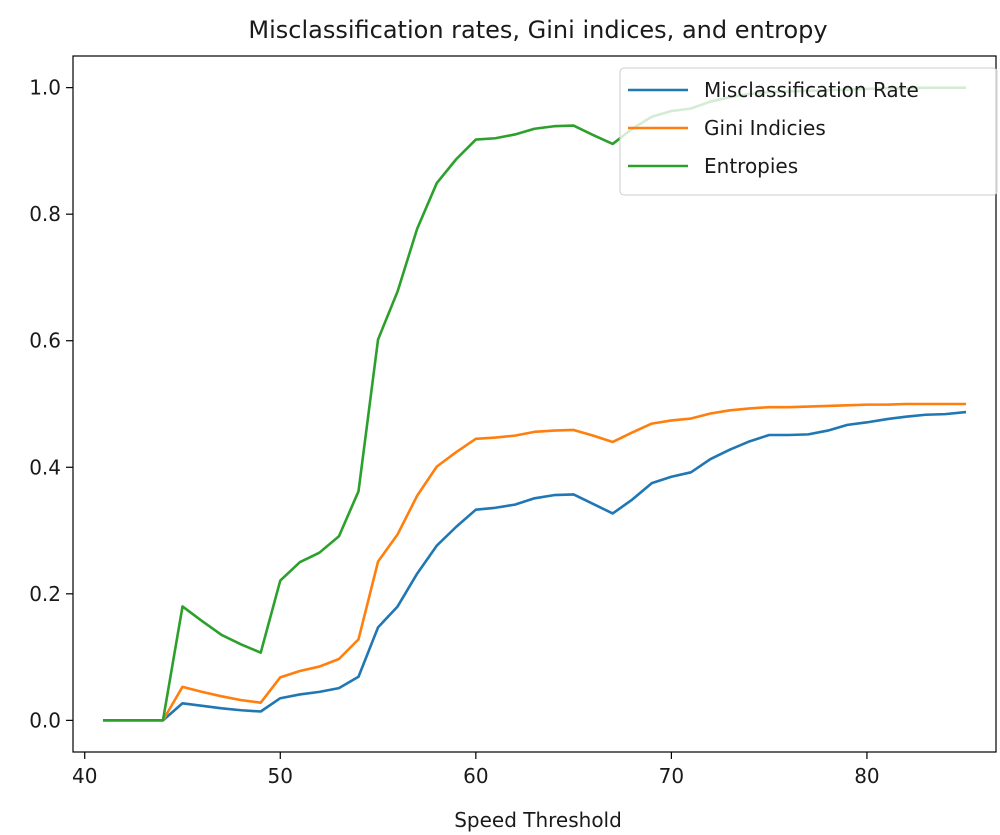 The height and width of the screenshot is (835, 1000). What do you see at coordinates (84, 776) in the screenshot?
I see `x-tick-label-0: 40` at bounding box center [84, 776].